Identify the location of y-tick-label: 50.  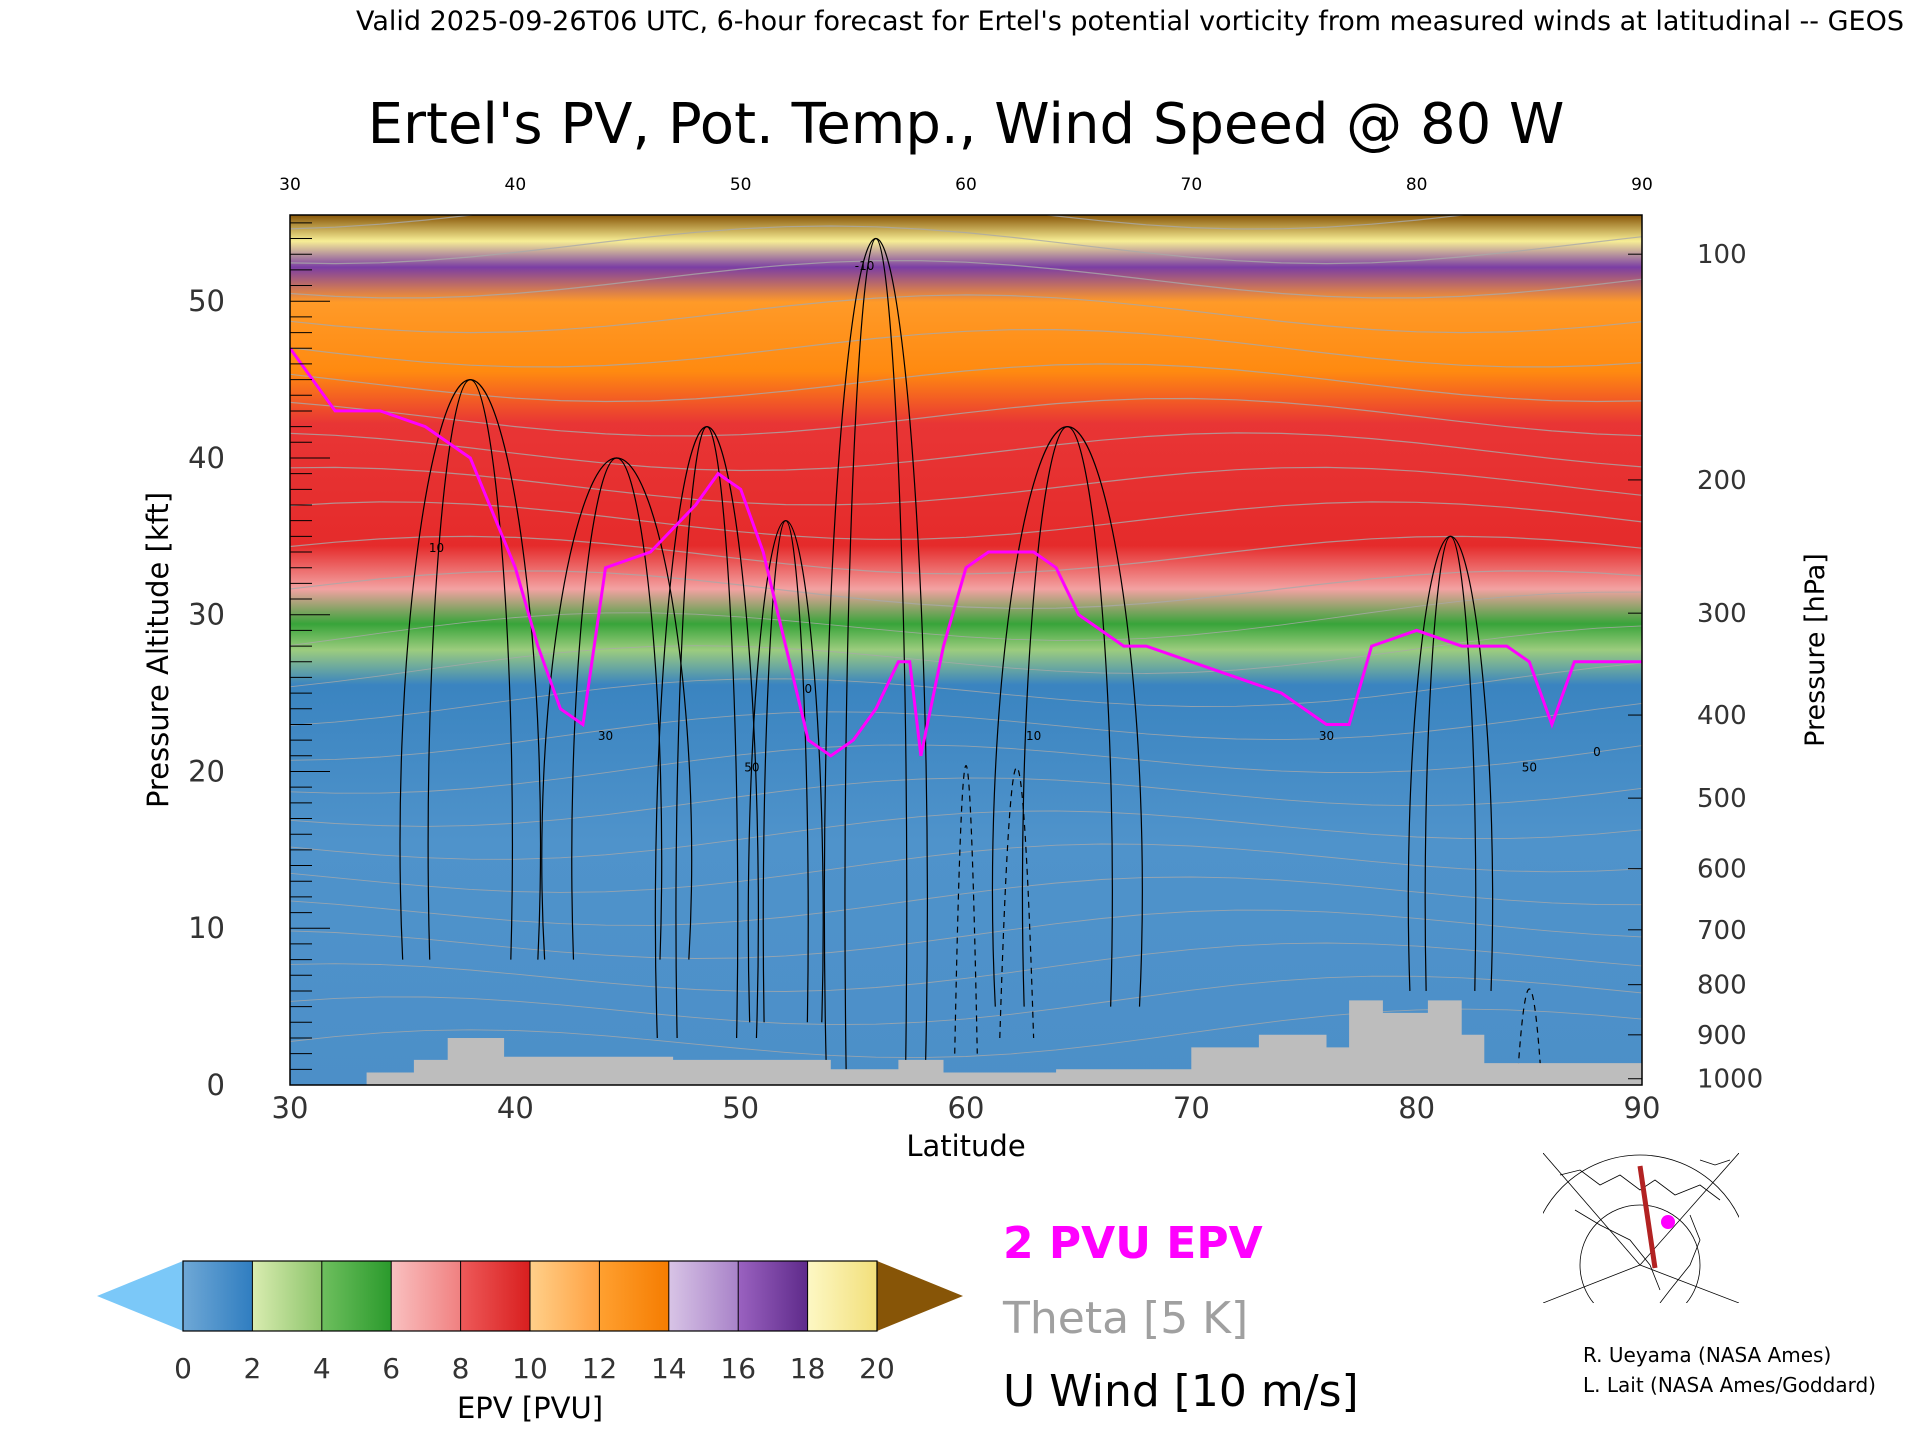
(206, 301).